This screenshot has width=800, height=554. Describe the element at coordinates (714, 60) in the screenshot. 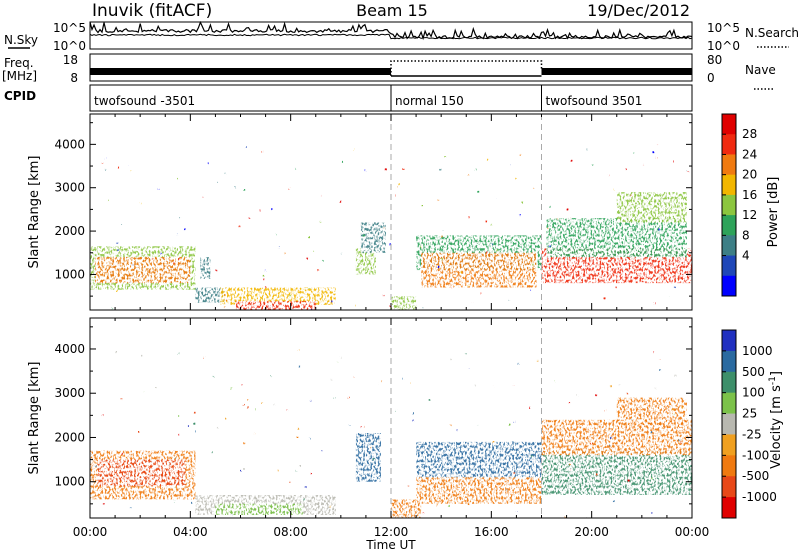

I see `nave-tick-top: 80` at that location.